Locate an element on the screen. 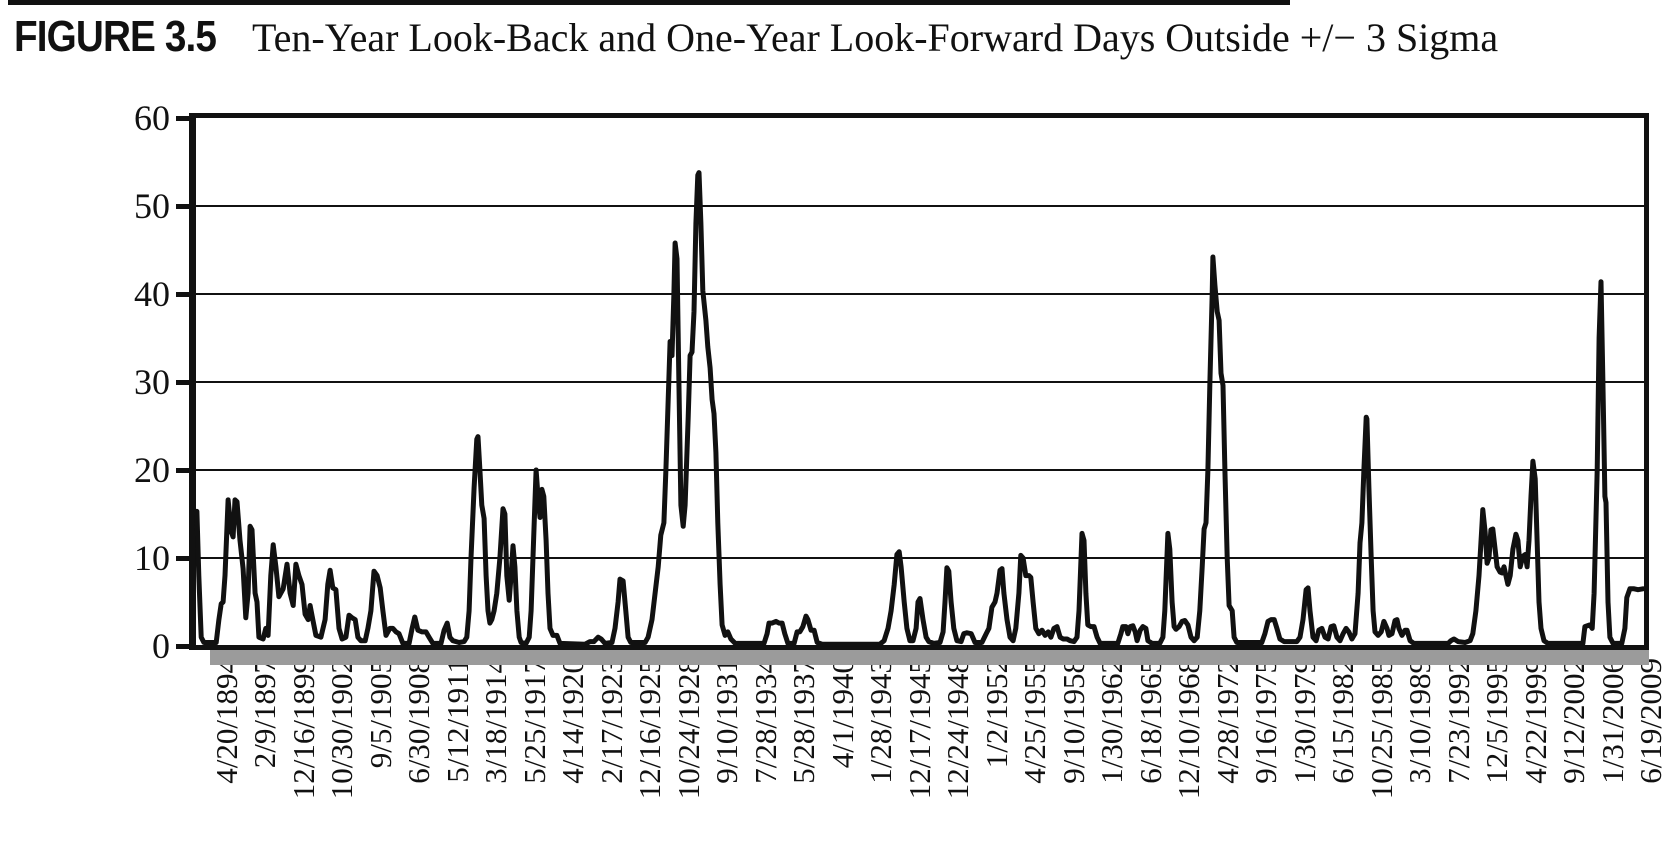 The image size is (1662, 841). y-axis-label-50: 50 is located at coordinates (152, 206).